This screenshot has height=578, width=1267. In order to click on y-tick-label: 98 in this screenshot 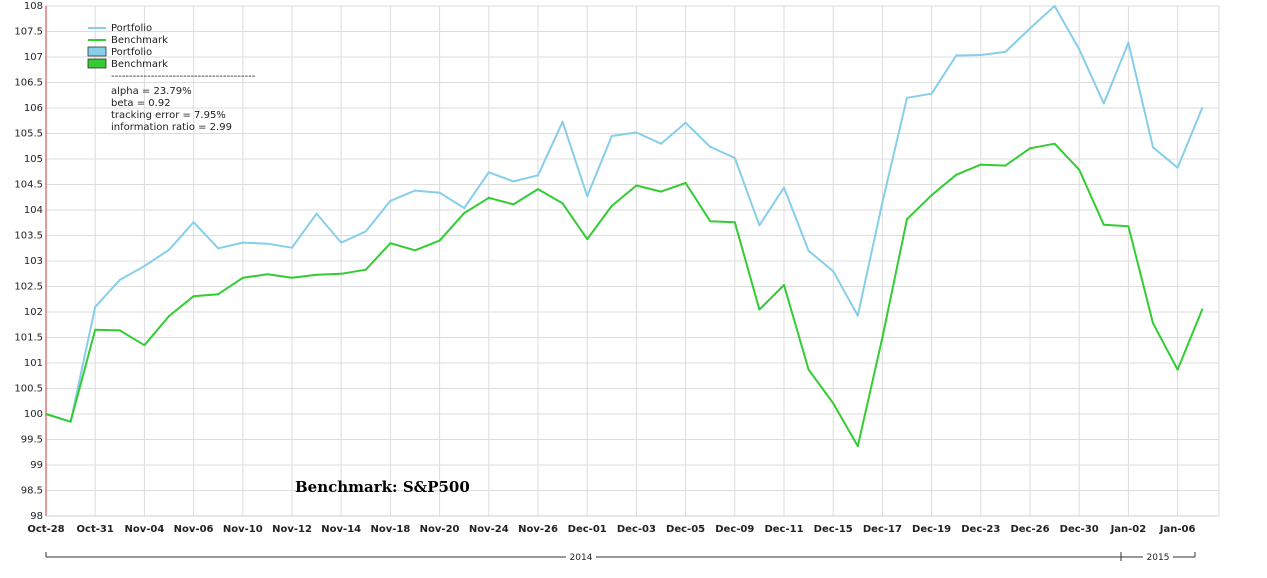, I will do `click(36, 516)`.